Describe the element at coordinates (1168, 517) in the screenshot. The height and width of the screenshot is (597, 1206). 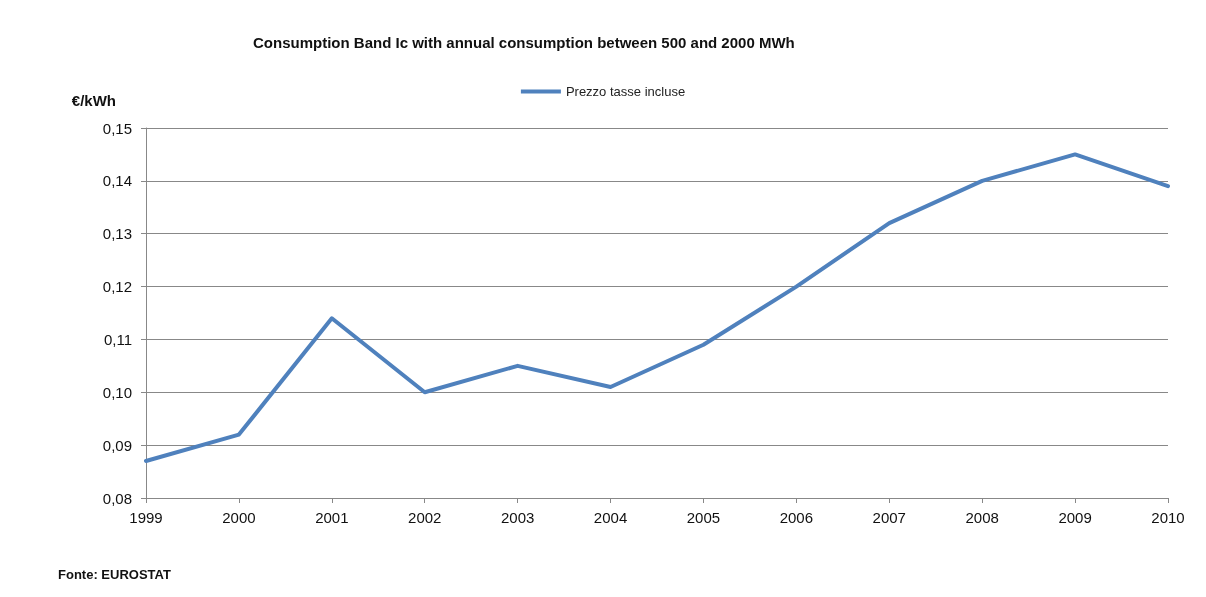
I see `x-tick-label: 2010` at that location.